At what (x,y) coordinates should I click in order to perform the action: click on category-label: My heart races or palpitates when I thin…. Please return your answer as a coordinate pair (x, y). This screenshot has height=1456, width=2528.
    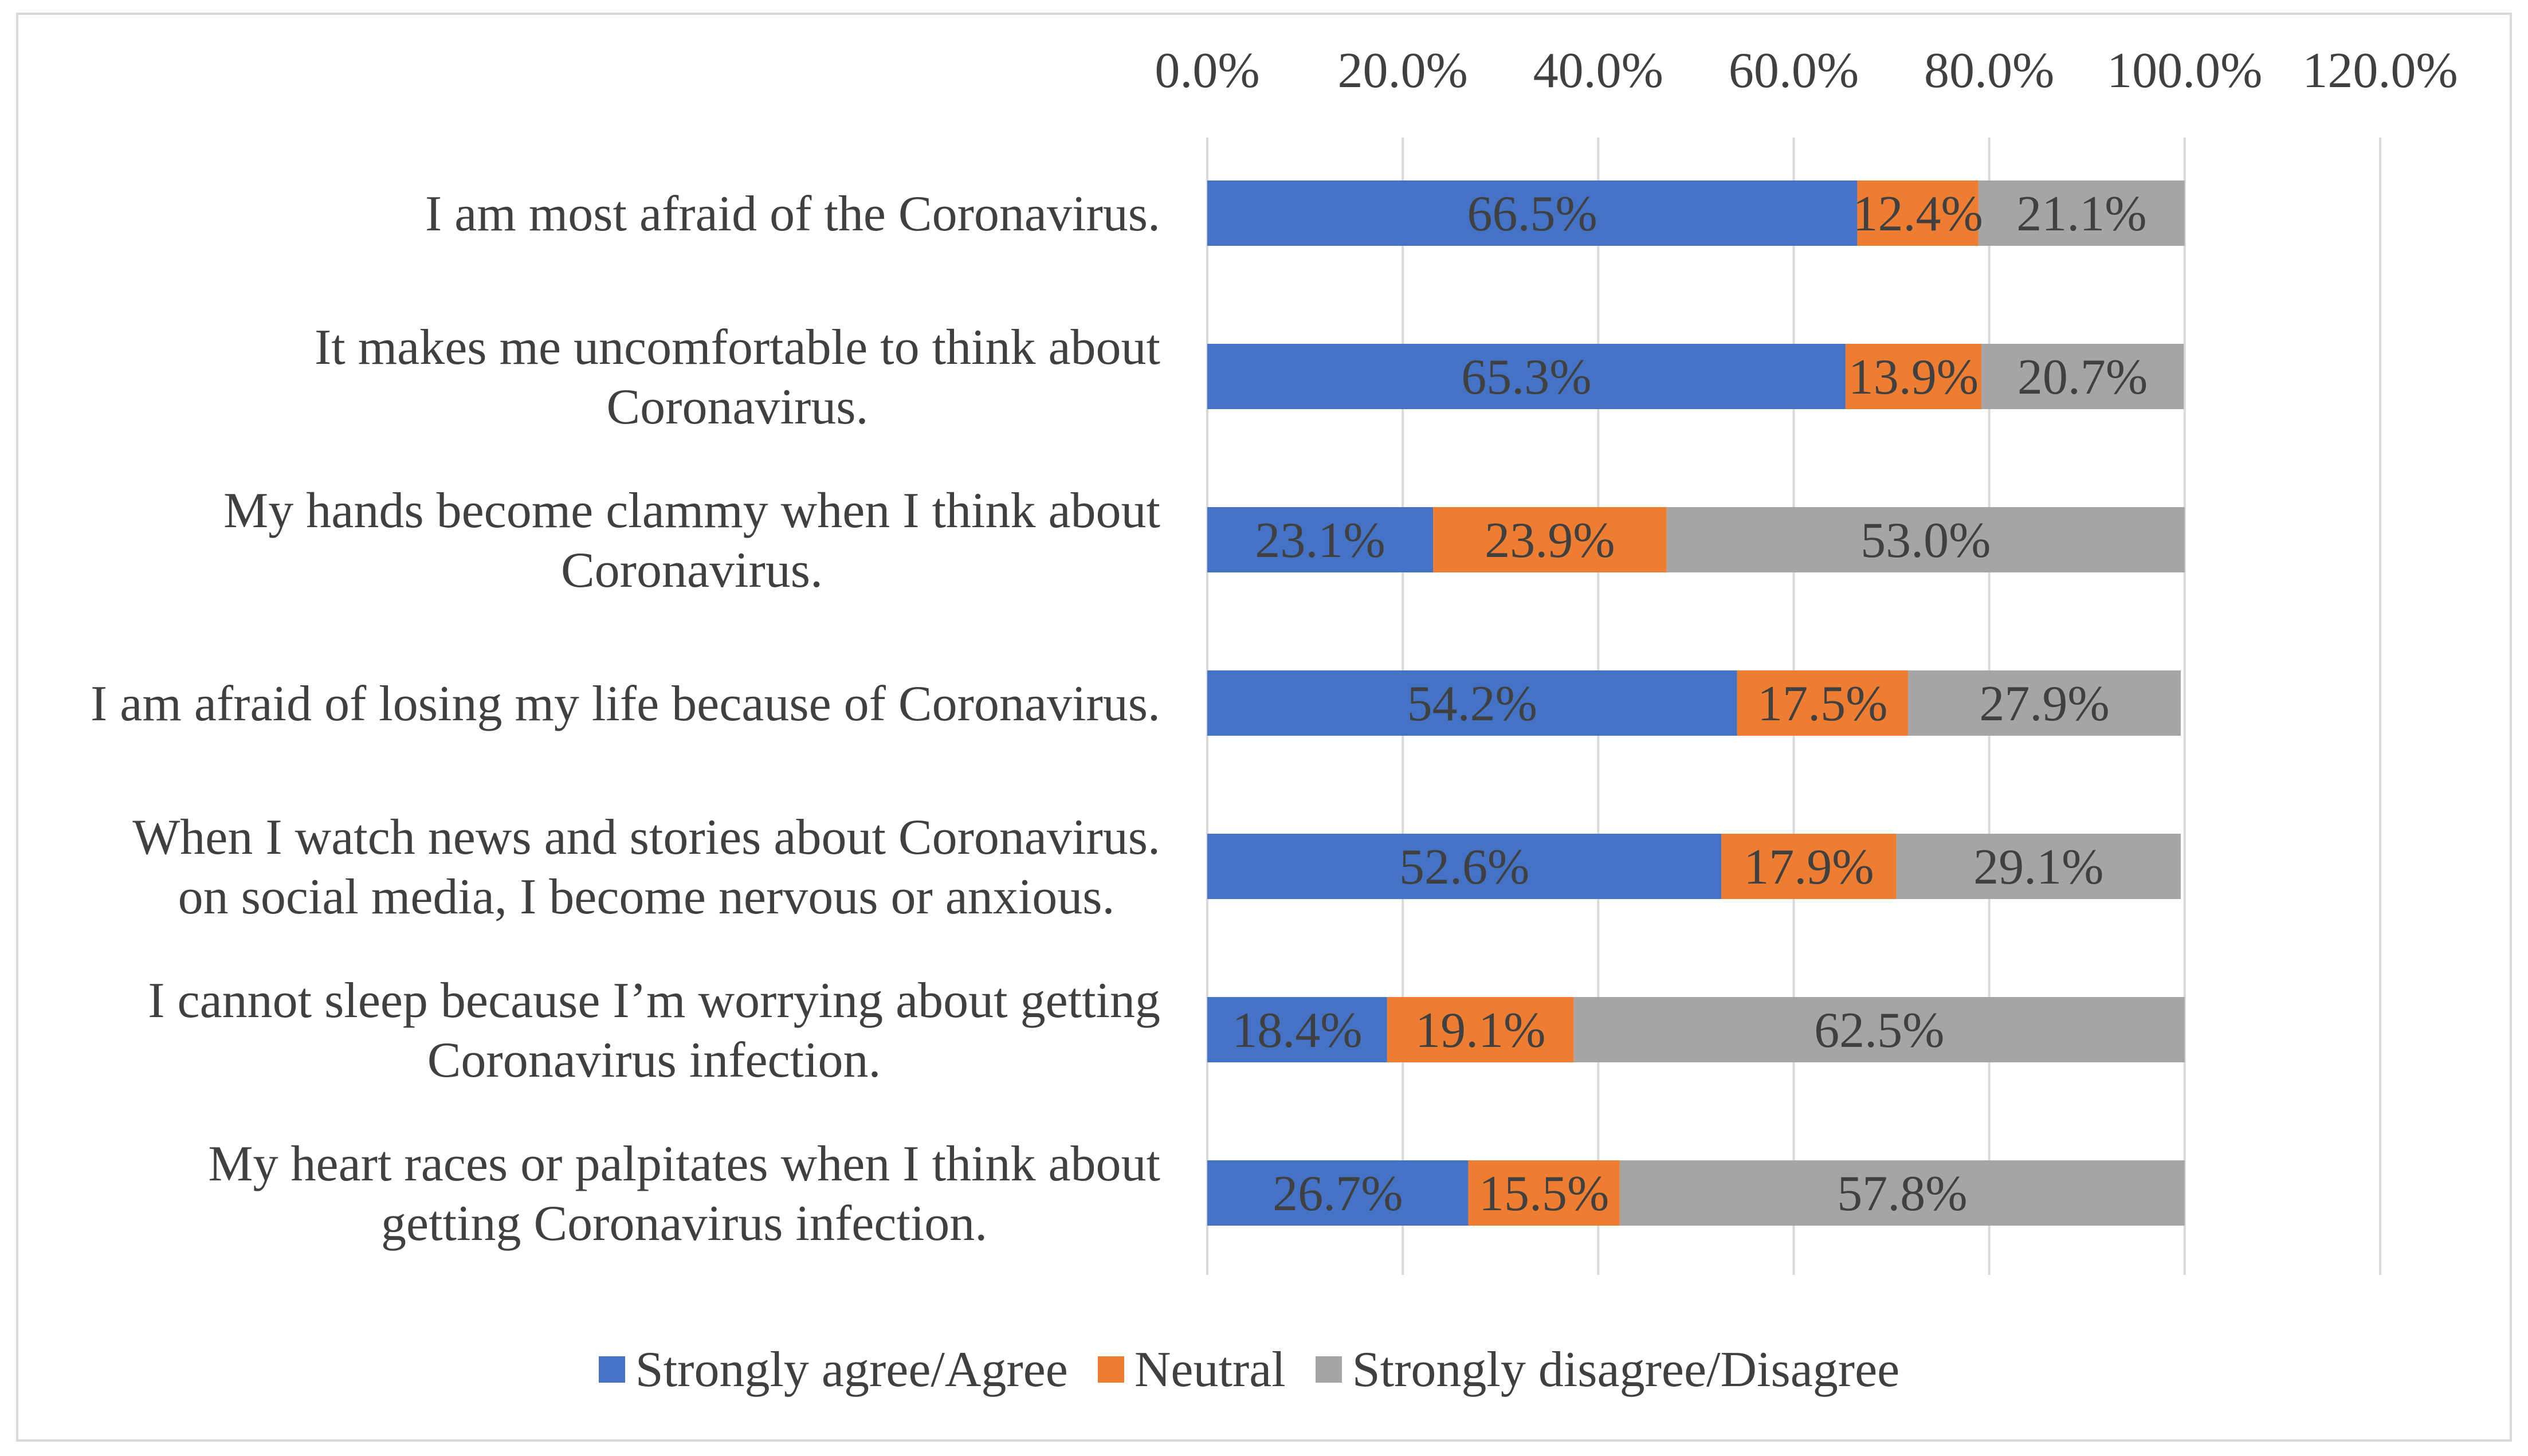
    Looking at the image, I should click on (684, 1164).